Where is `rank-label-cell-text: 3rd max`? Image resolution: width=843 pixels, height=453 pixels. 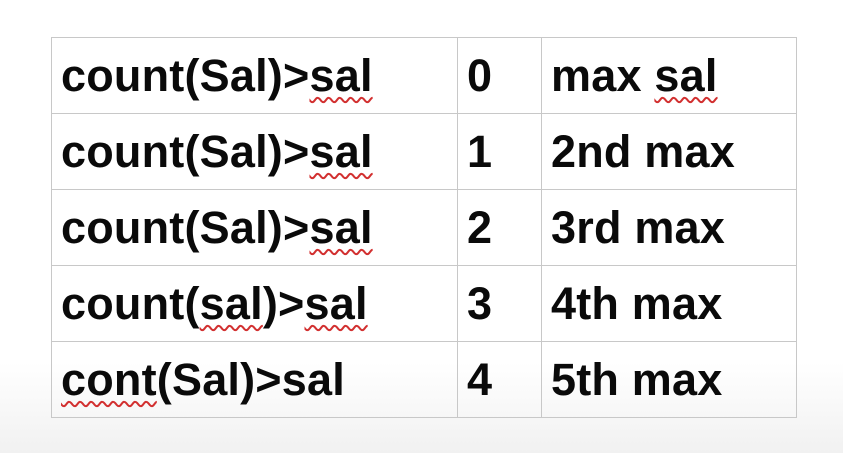 rank-label-cell-text: 3rd max is located at coordinates (638, 228).